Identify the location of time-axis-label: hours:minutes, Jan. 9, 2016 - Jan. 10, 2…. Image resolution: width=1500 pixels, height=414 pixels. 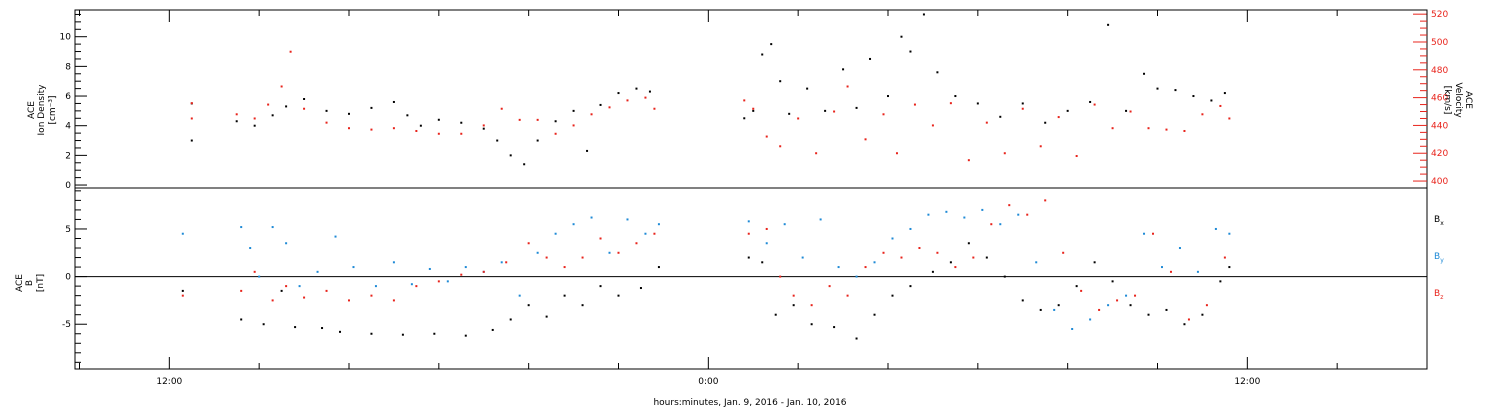
(749, 403).